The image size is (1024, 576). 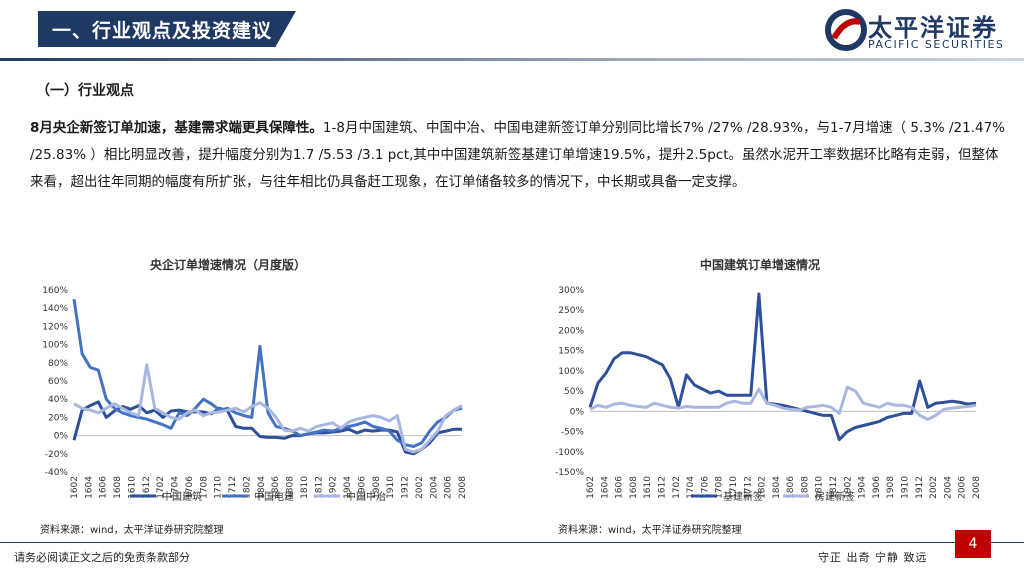 What do you see at coordinates (58, 382) in the screenshot?
I see `y-tick-label: 60%` at bounding box center [58, 382].